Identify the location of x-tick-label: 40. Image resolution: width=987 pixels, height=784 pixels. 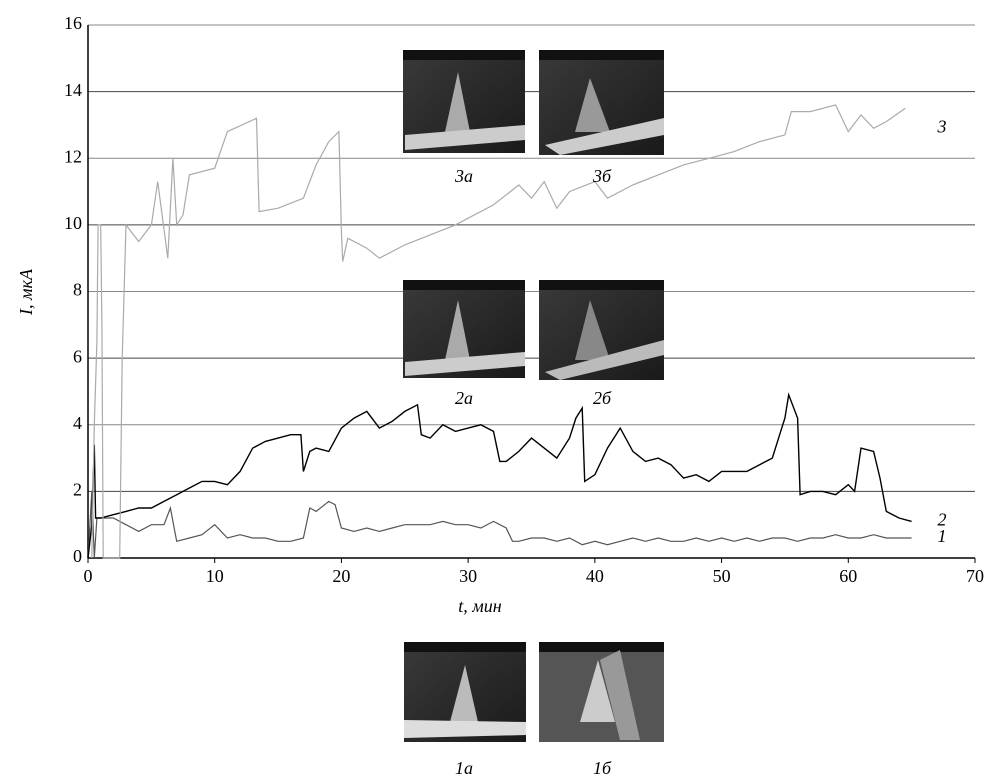
(595, 576).